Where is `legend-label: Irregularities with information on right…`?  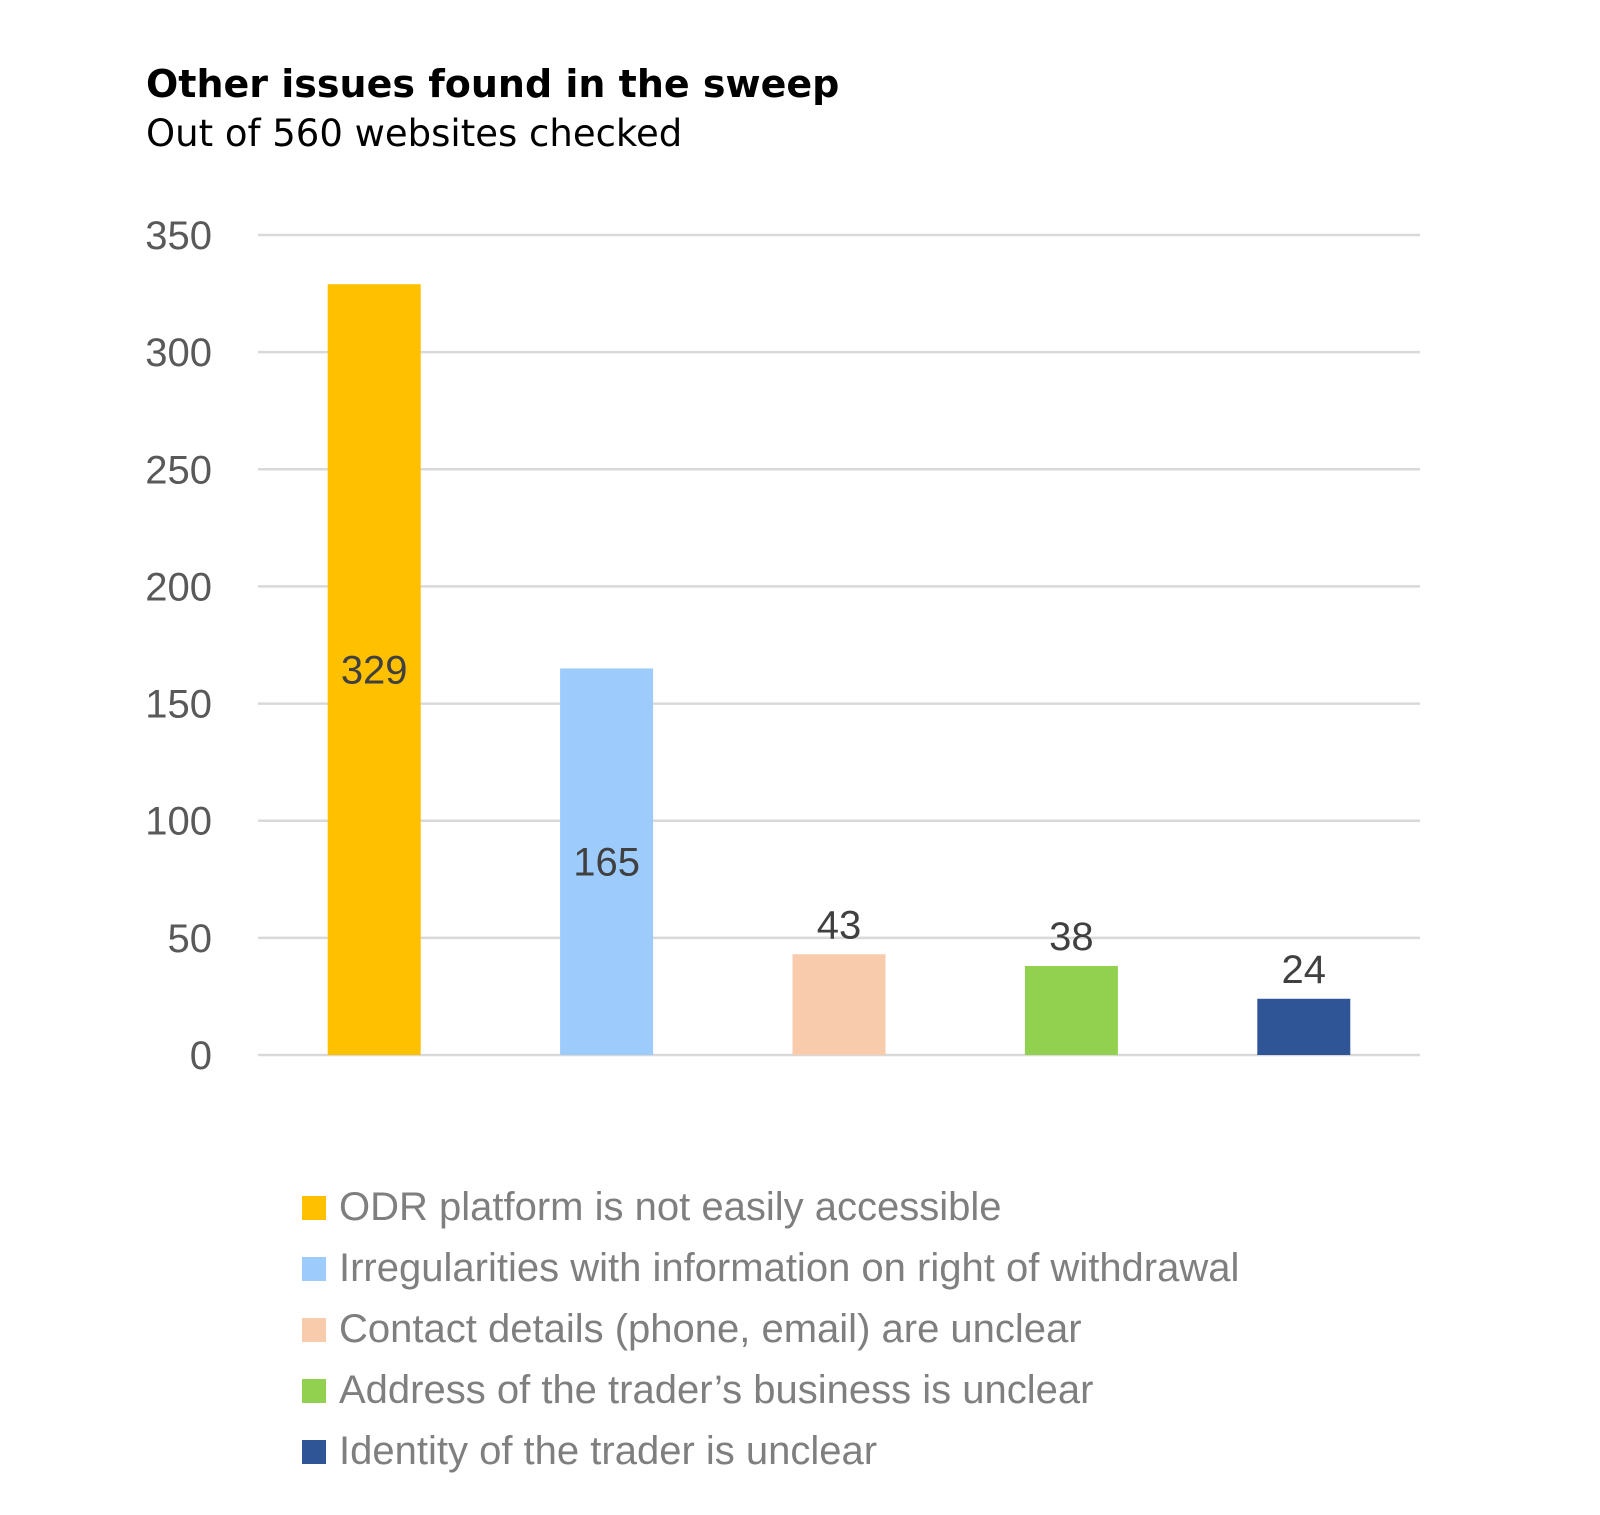 legend-label: Irregularities with information on right… is located at coordinates (789, 1268).